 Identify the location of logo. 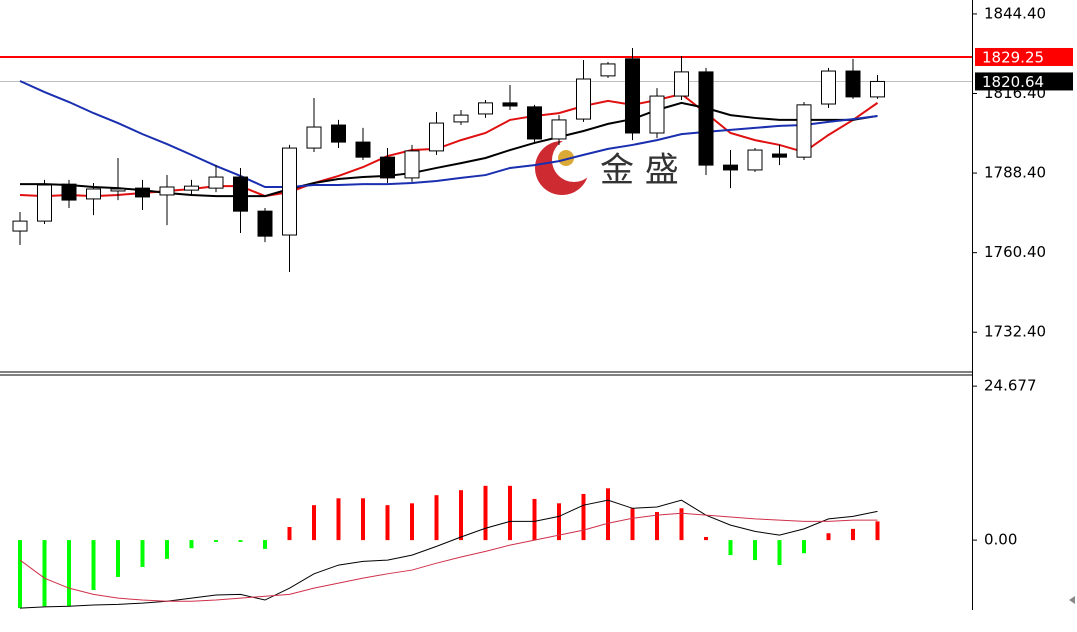
(565, 166).